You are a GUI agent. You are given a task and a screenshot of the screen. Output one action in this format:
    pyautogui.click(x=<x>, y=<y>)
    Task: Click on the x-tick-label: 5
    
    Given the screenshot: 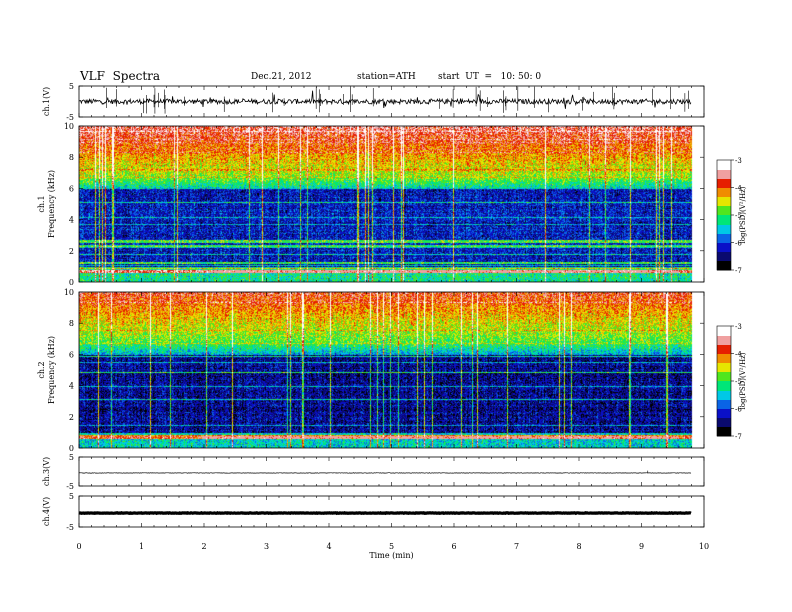 What is the action you would take?
    pyautogui.click(x=391, y=546)
    